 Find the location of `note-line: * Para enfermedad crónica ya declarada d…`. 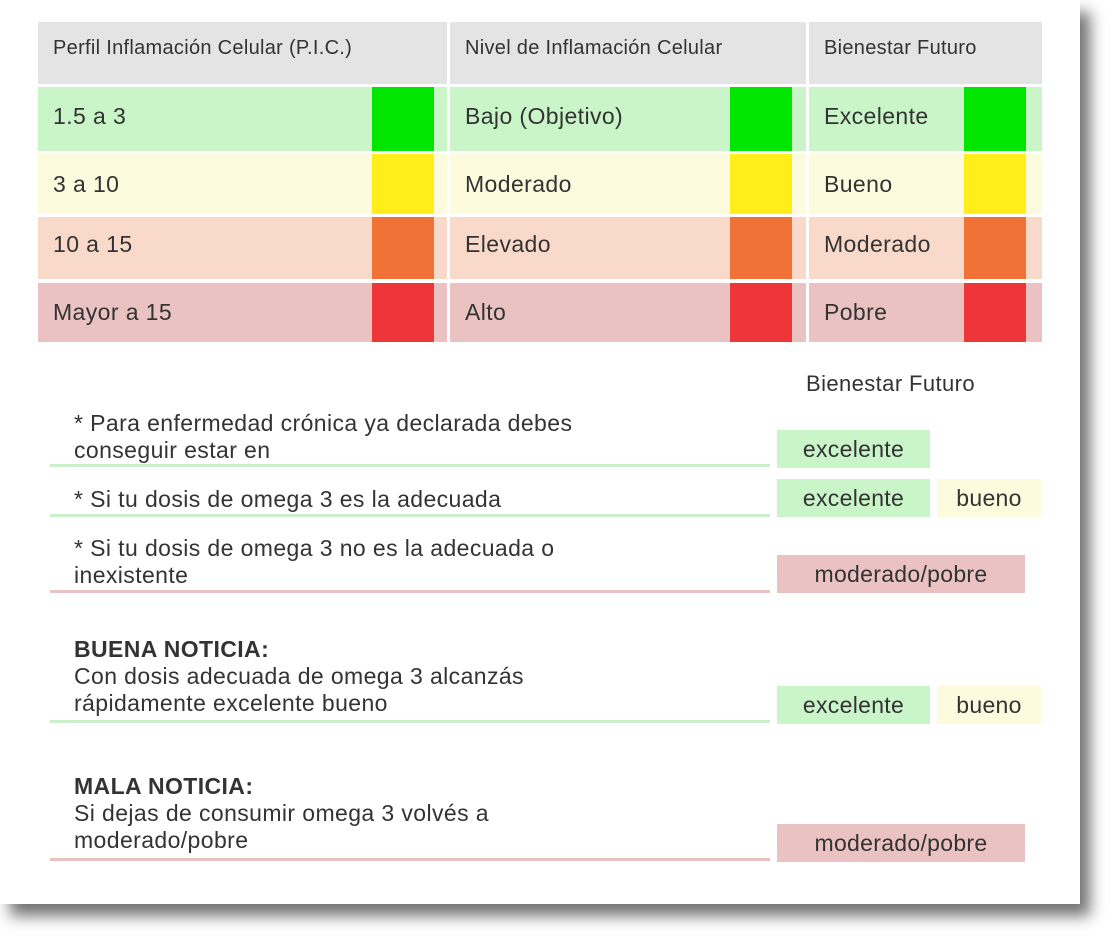

note-line: * Para enfermedad crónica ya declarada d… is located at coordinates (323, 423).